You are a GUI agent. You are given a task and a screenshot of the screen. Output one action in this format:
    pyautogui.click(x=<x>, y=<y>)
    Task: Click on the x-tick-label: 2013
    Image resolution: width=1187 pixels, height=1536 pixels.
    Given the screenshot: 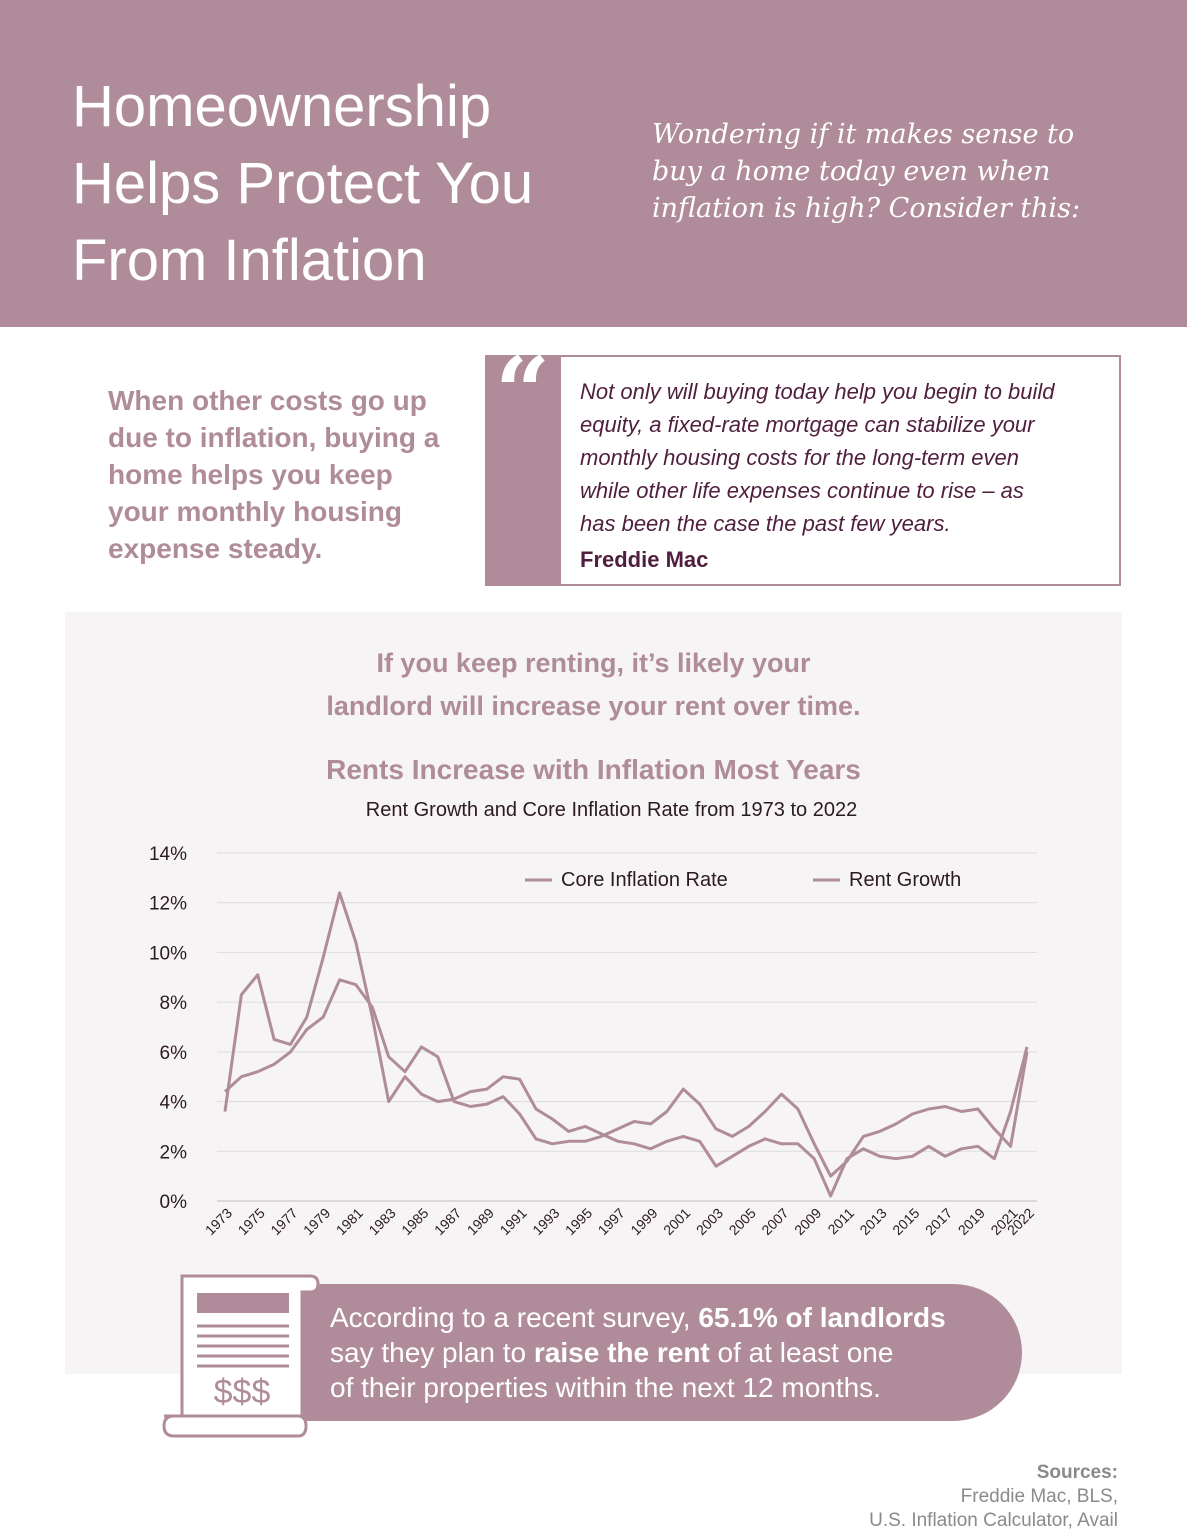 What is the action you would take?
    pyautogui.click(x=872, y=1221)
    